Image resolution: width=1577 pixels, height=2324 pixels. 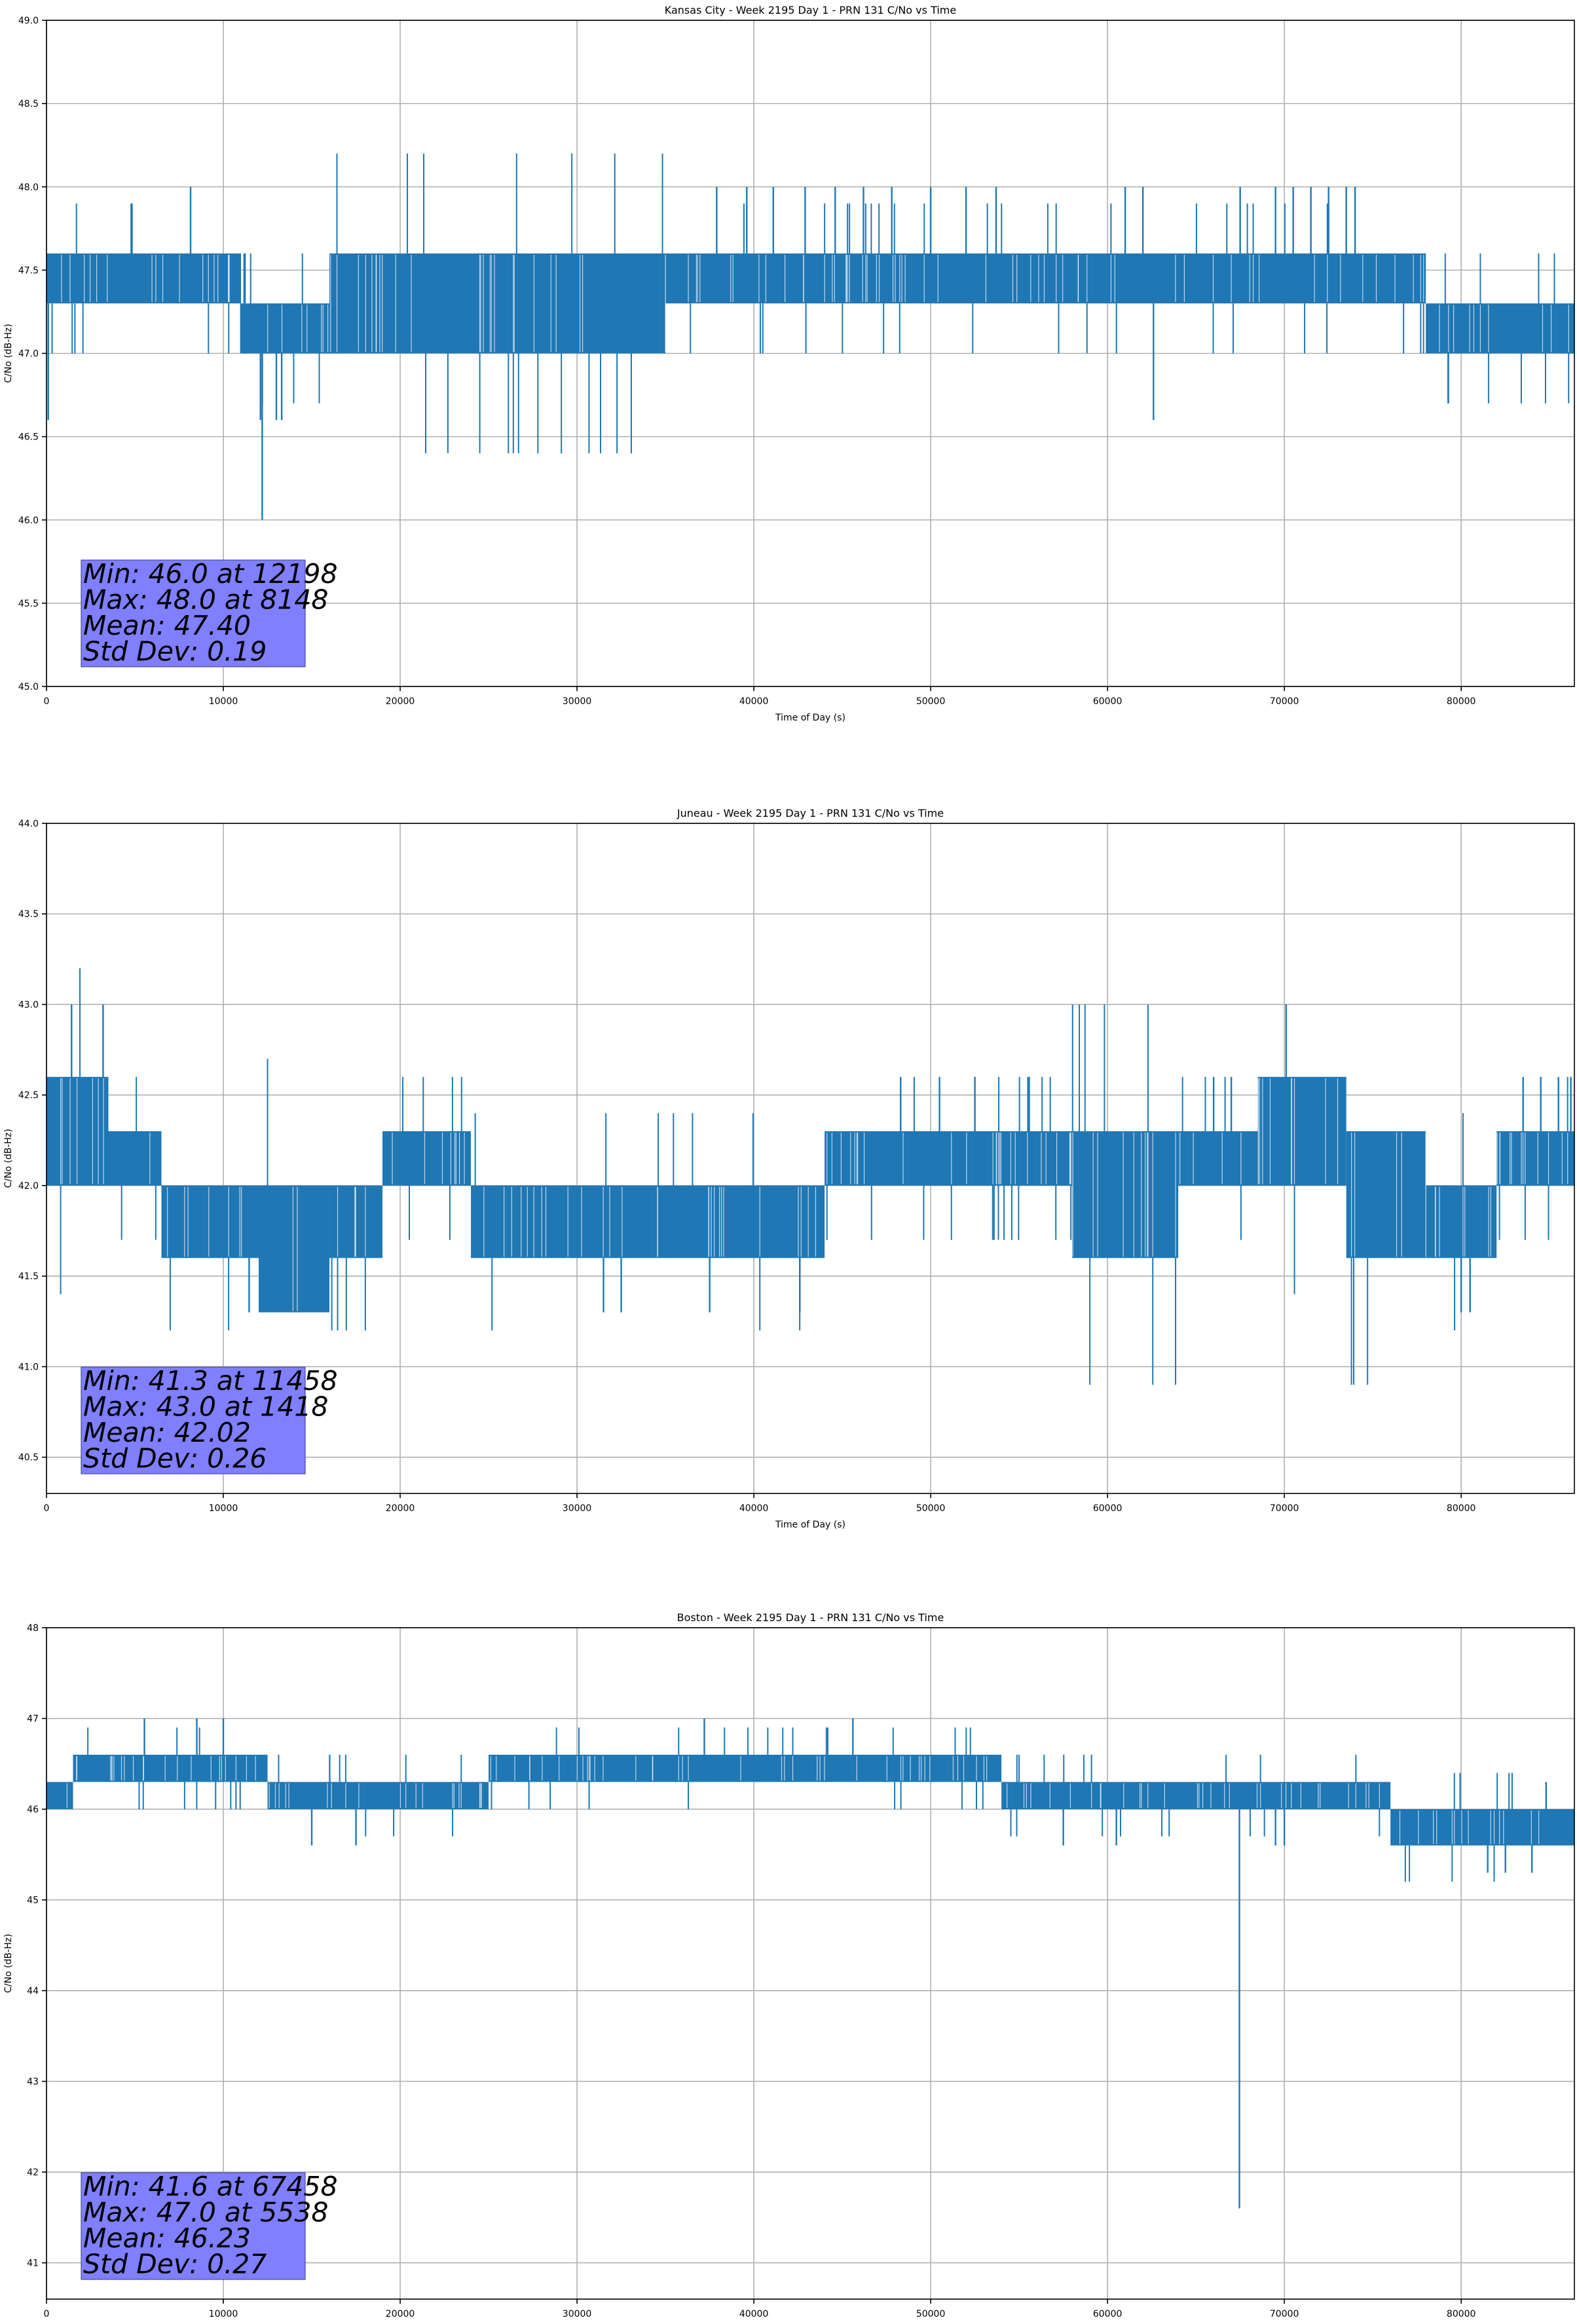 What do you see at coordinates (28, 1276) in the screenshot?
I see `y-tick-label: 41.5` at bounding box center [28, 1276].